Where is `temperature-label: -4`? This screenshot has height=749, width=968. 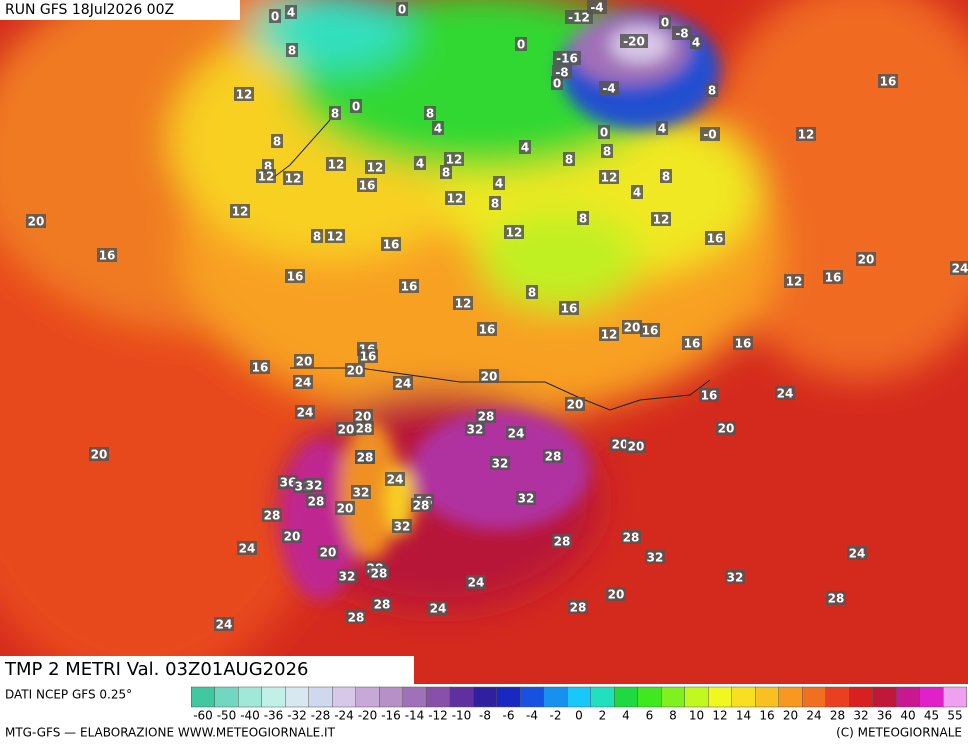 temperature-label: -4 is located at coordinates (596, 8).